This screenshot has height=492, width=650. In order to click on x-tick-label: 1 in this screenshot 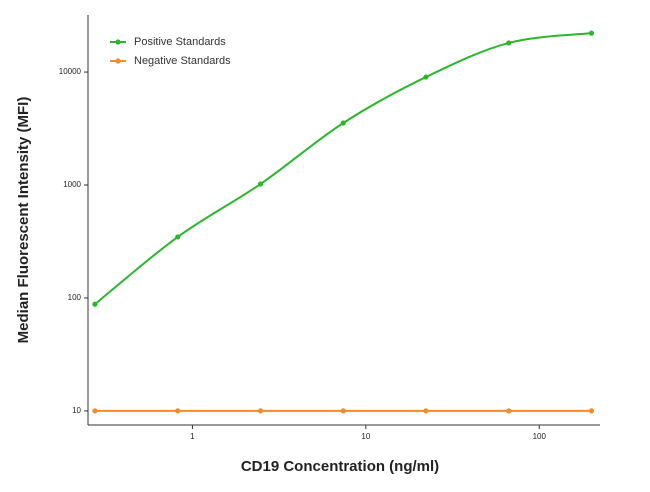, I will do `click(192, 436)`.